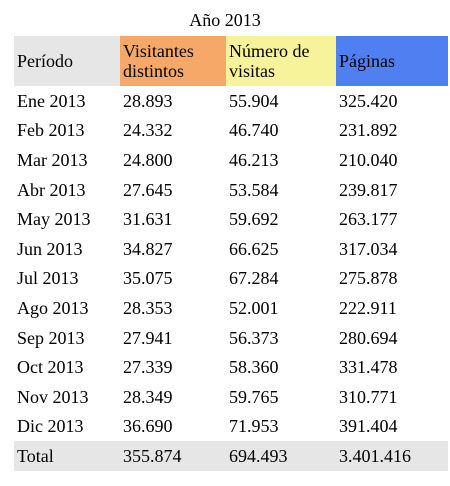  Describe the element at coordinates (148, 248) in the screenshot. I see `cell-visitors: 34.827` at that location.